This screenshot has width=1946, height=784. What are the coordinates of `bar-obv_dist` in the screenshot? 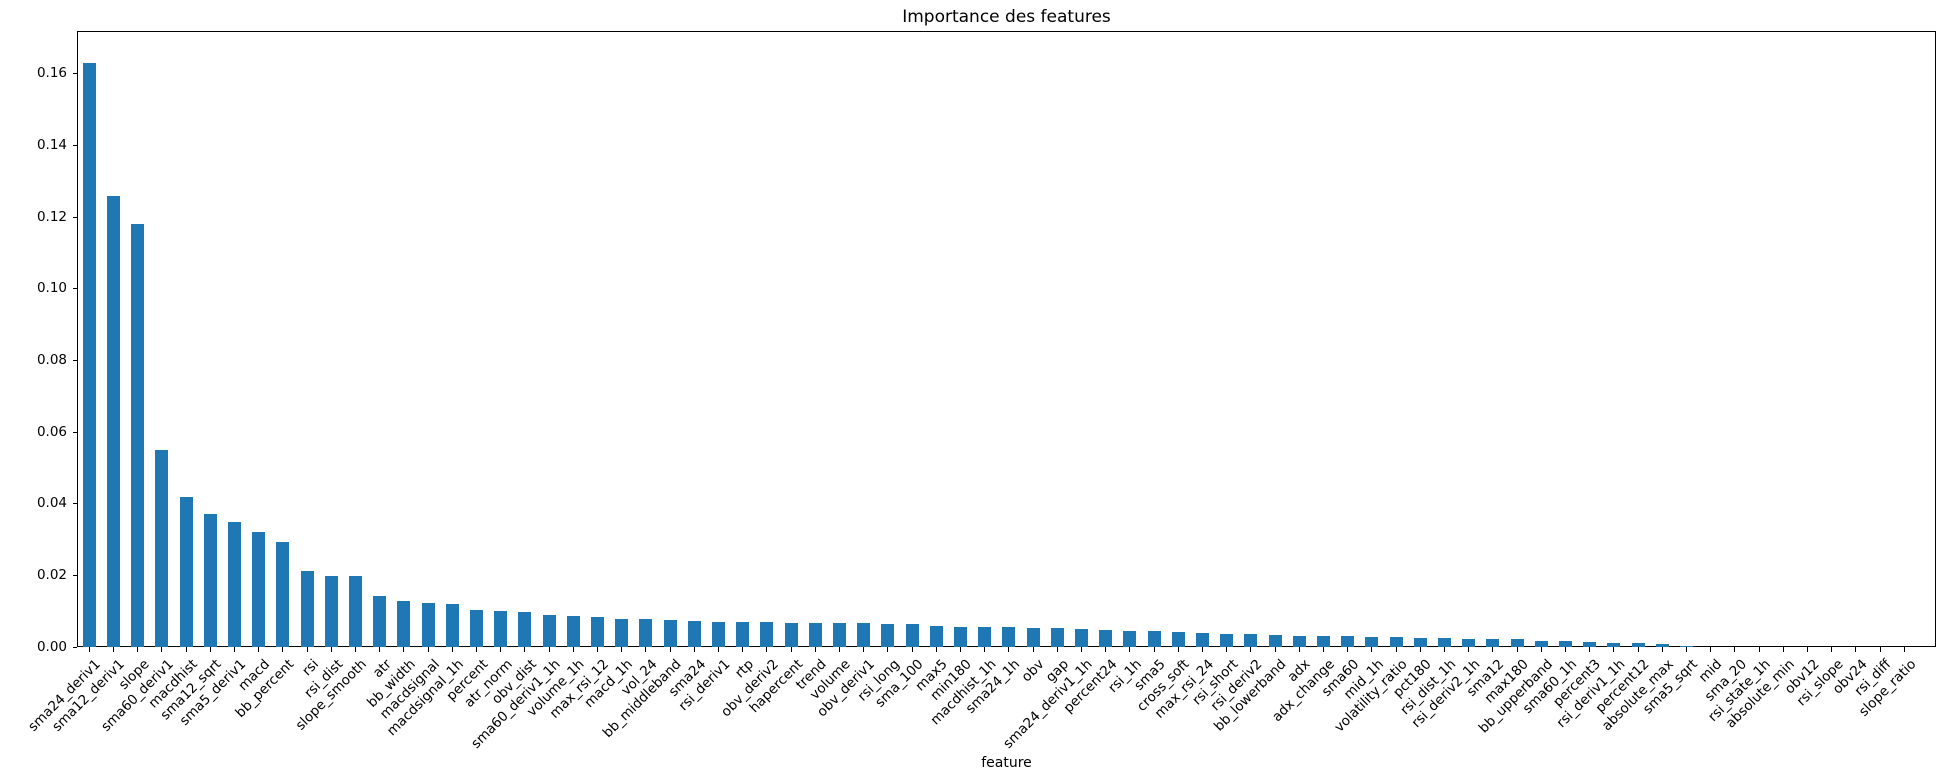 It's located at (525, 629).